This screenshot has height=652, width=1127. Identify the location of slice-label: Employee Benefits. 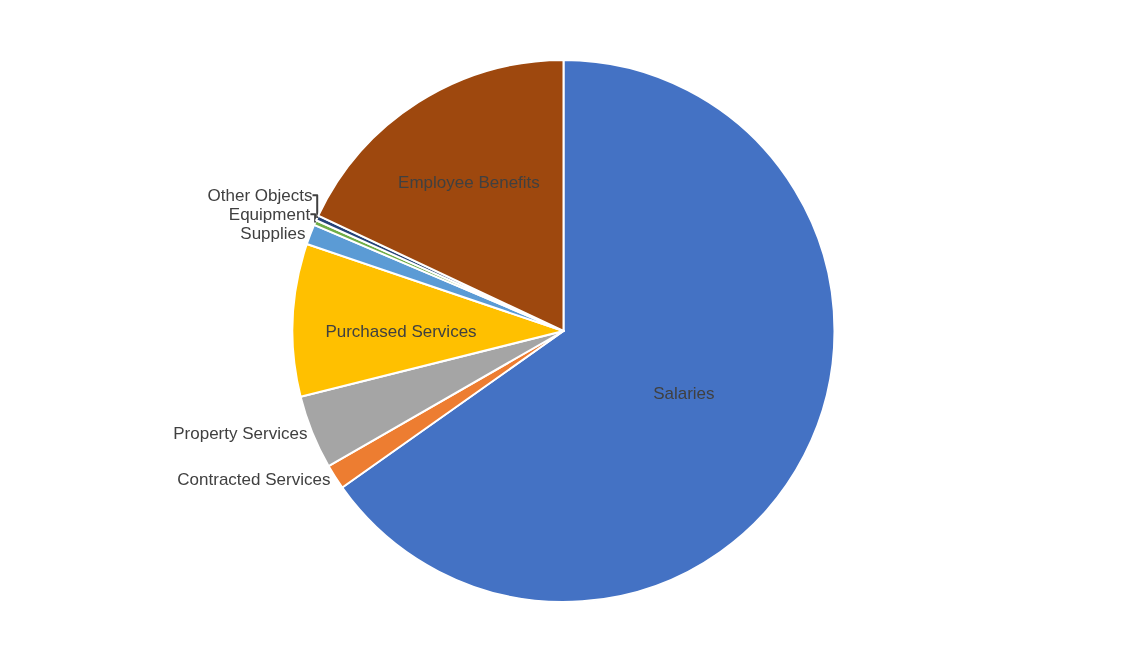
(469, 182).